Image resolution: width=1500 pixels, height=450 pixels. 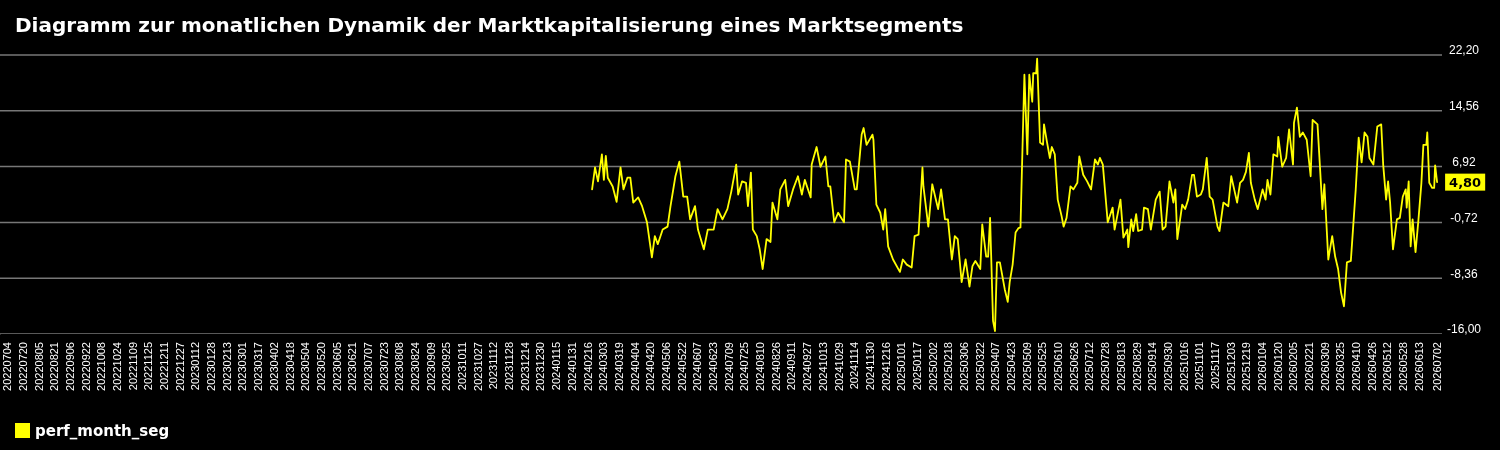 I want to click on x-tick-label: 20240623, so click(x=713, y=366).